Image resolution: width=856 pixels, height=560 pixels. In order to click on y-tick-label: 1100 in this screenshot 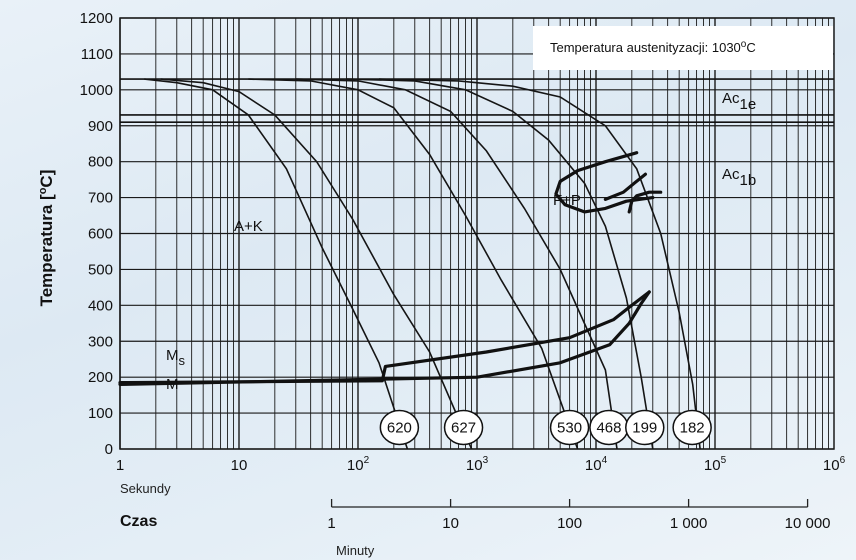, I will do `click(97, 54)`.